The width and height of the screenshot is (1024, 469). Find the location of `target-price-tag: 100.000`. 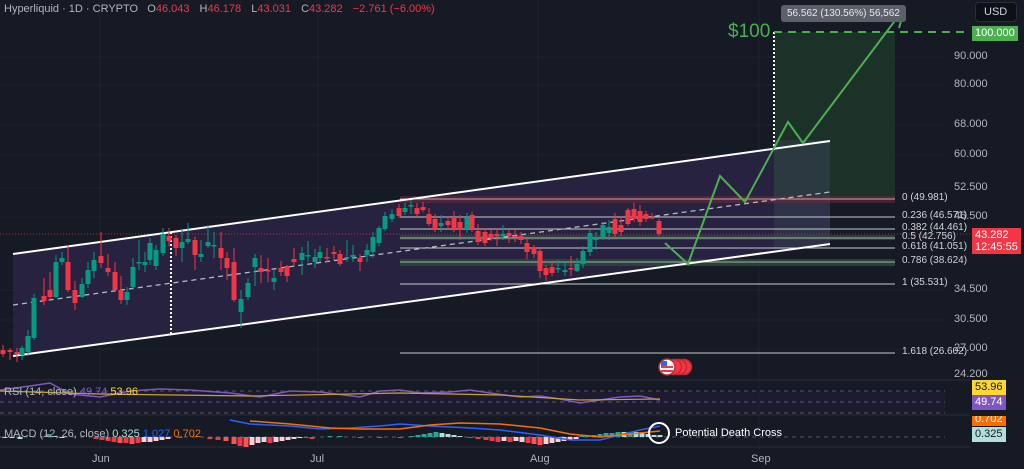

target-price-tag: 100.000 is located at coordinates (995, 33).